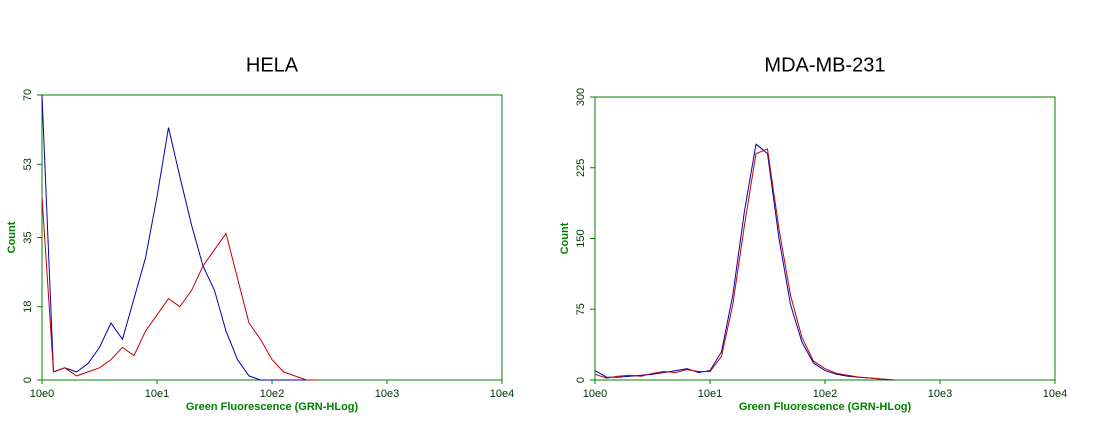 This screenshot has width=1093, height=427. Describe the element at coordinates (28, 164) in the screenshot. I see `y-tick-label: 53` at that location.